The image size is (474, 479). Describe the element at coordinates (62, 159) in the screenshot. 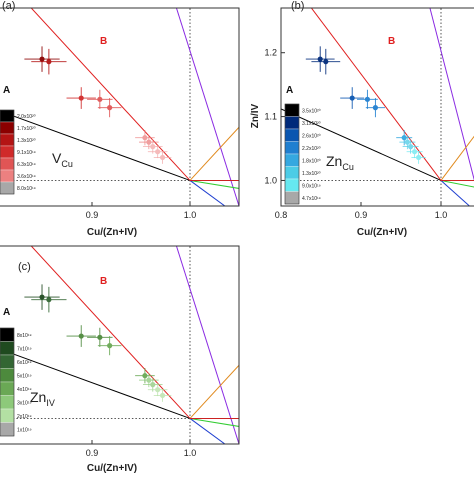

I see `panel-a-defect-label: VCu` at that location.